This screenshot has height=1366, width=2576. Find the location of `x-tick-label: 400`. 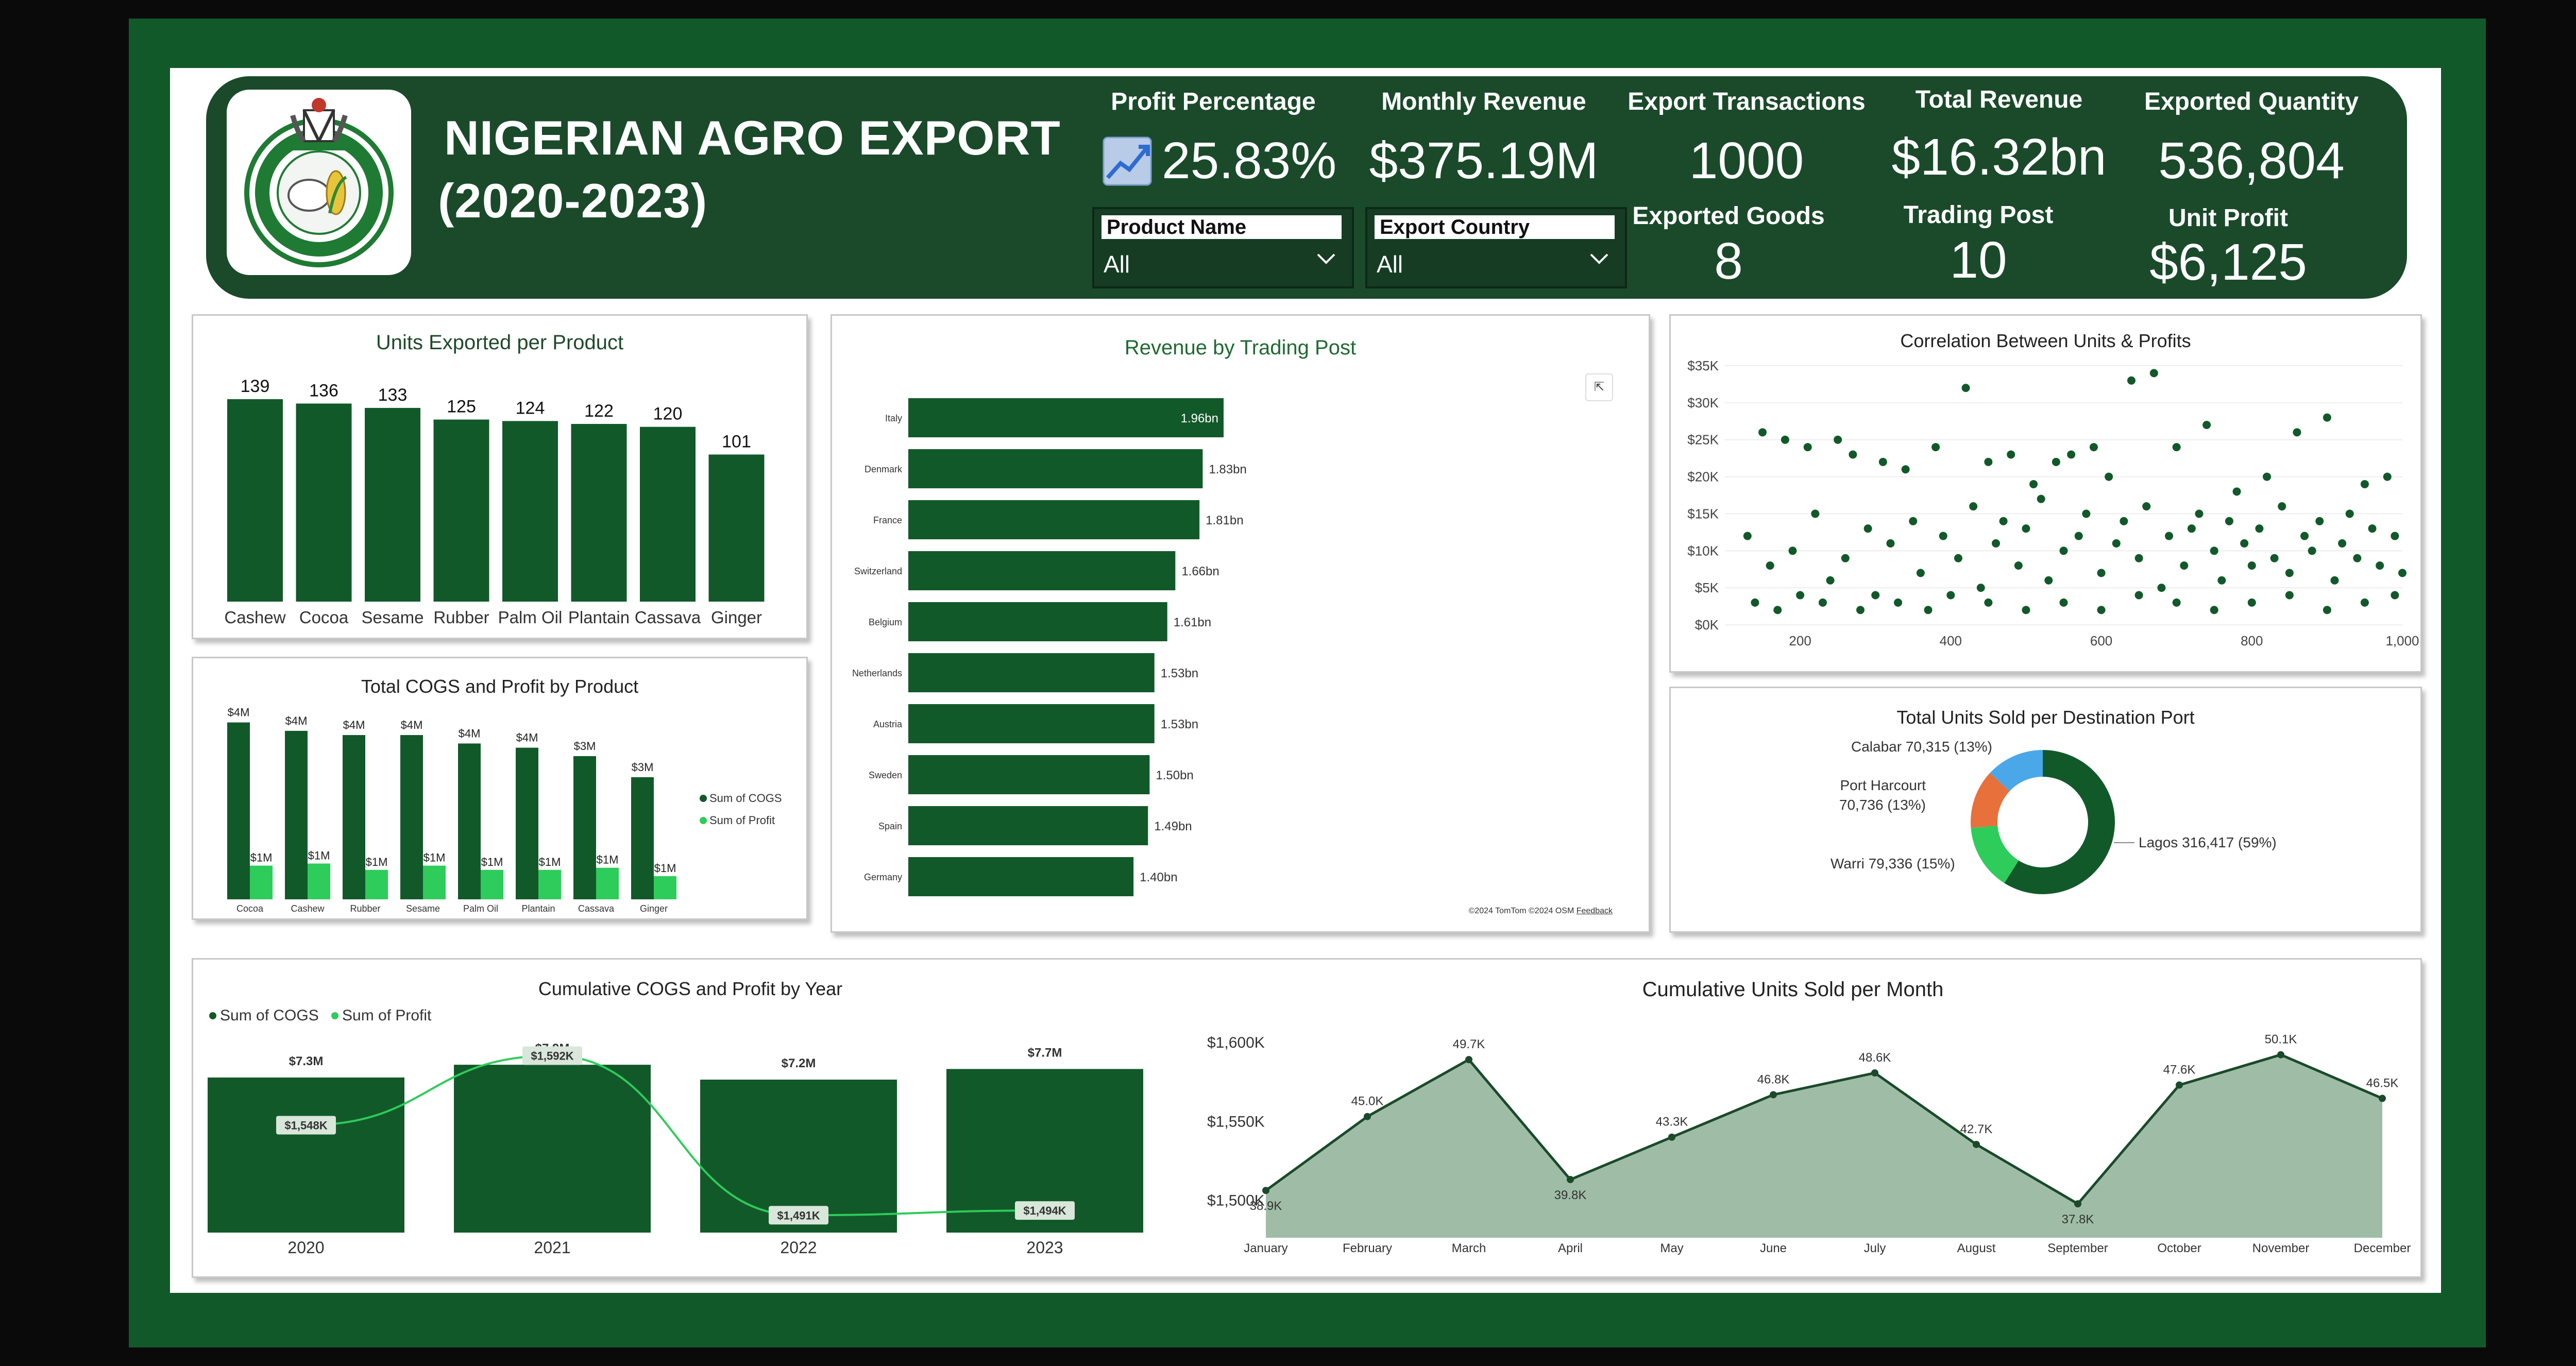

x-tick-label: 400 is located at coordinates (1951, 640).